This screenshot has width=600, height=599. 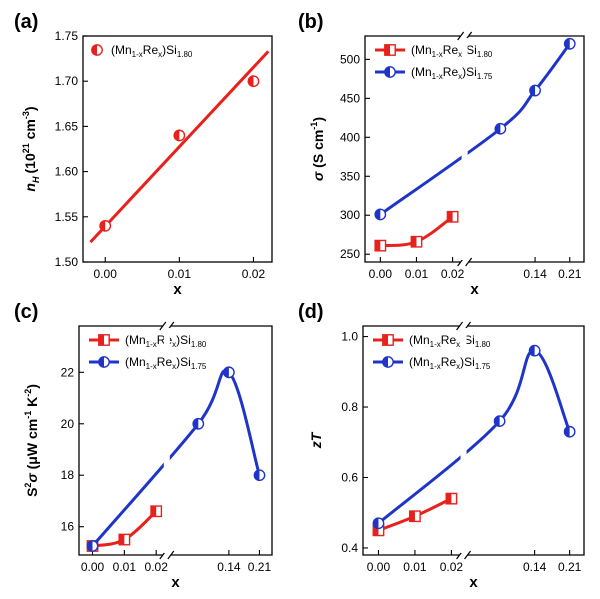 I want to click on y-label-part: zT, so click(x=316, y=440).